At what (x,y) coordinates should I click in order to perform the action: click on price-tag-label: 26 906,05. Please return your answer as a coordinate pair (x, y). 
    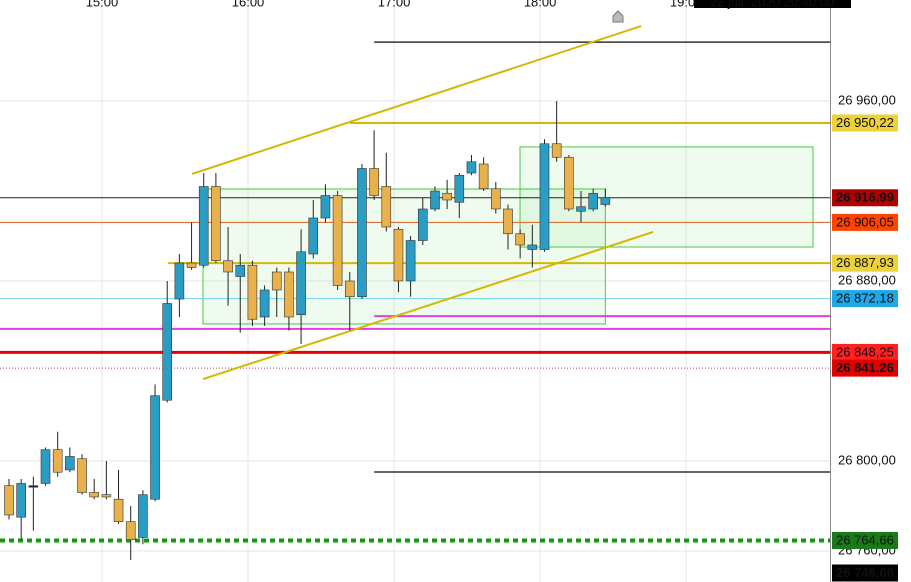
    Looking at the image, I should click on (865, 221).